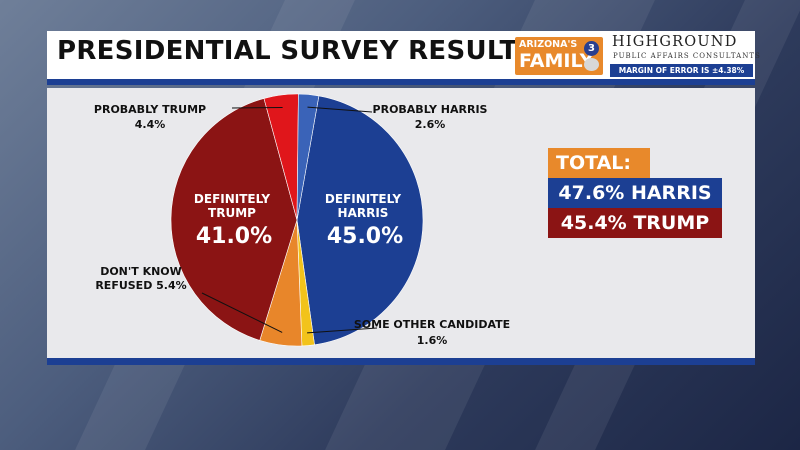  I want to click on leader-line-probably-harris, so click(340, 109).